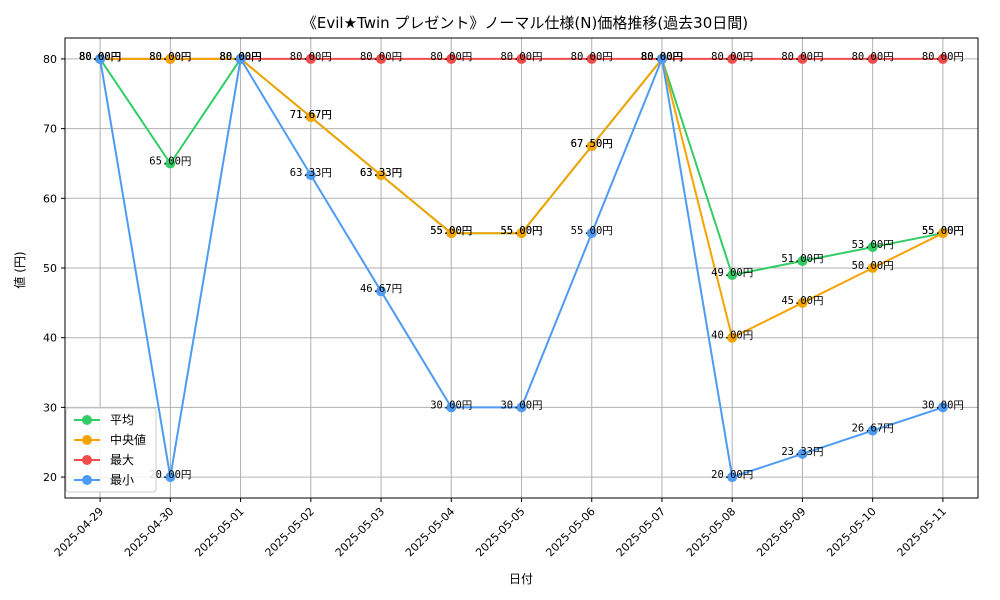  I want to click on y-tick-label: 30, so click(50, 407).